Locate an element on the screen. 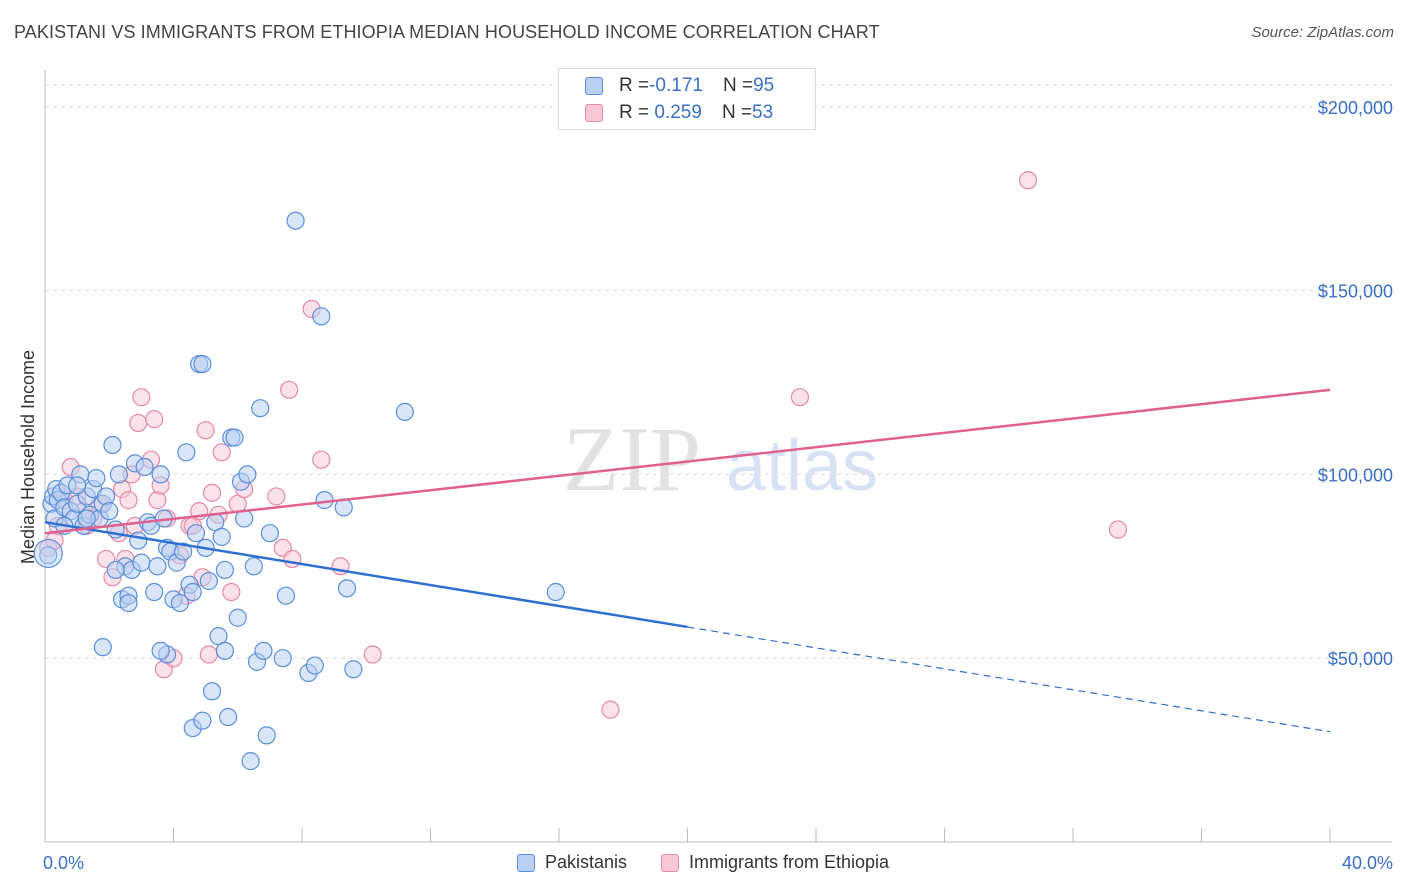 The height and width of the screenshot is (892, 1406). pakistani-trend-extension is located at coordinates (1009, 679).